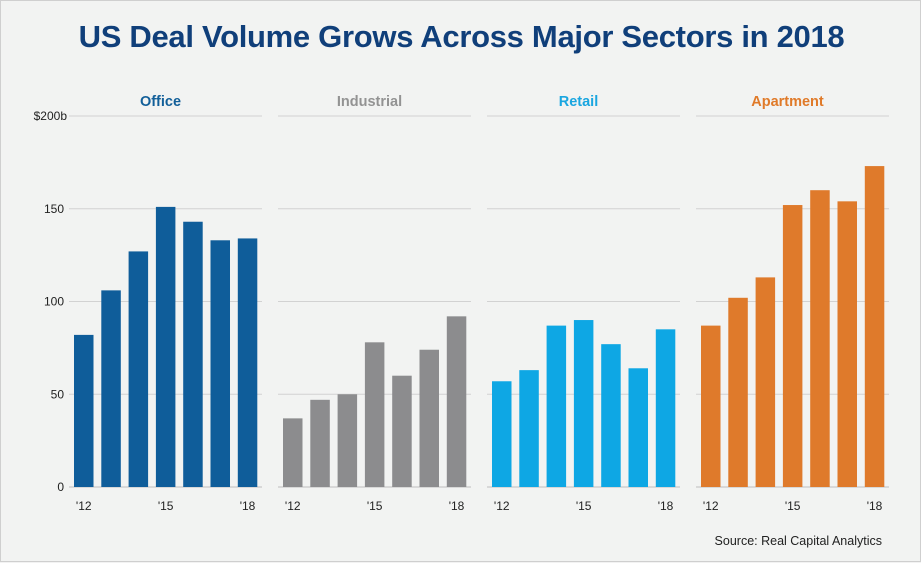  Describe the element at coordinates (402, 431) in the screenshot. I see `bar-industrial-2016` at that location.